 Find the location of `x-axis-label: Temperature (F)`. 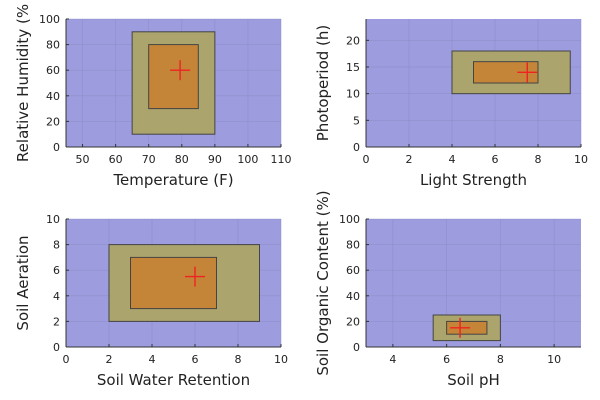

x-axis-label: Temperature (F) is located at coordinates (172, 180).